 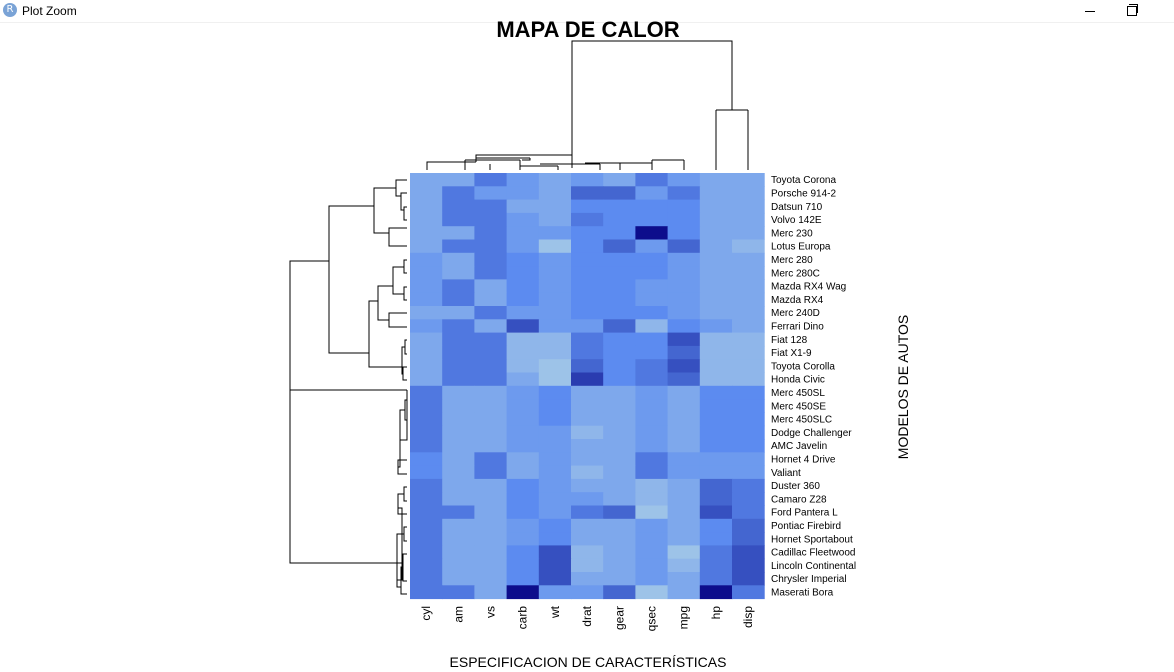 I want to click on column-label: hp, so click(x=716, y=613).